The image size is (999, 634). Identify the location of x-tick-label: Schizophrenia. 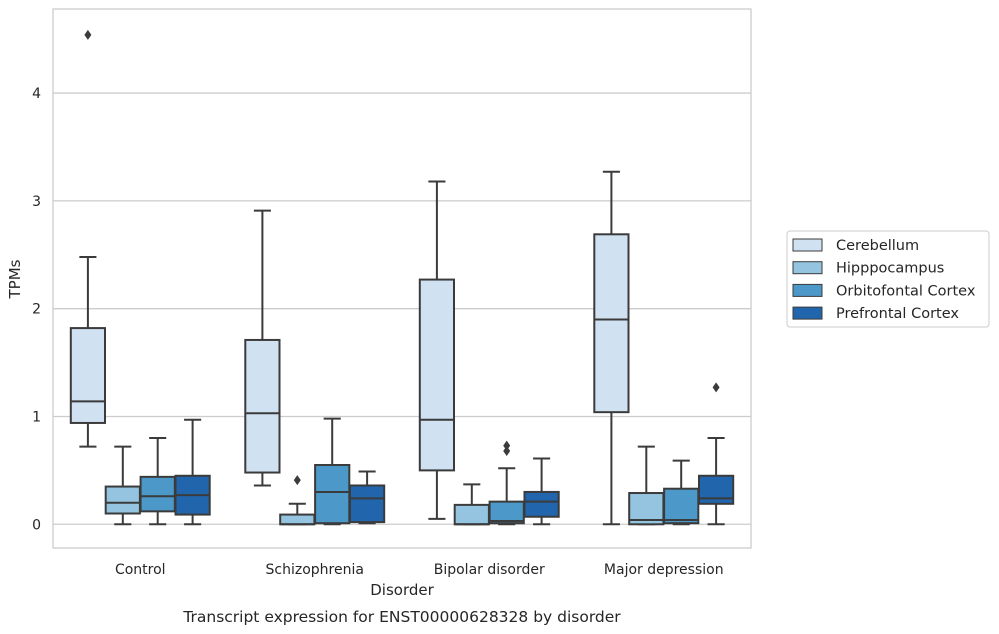
(315, 570).